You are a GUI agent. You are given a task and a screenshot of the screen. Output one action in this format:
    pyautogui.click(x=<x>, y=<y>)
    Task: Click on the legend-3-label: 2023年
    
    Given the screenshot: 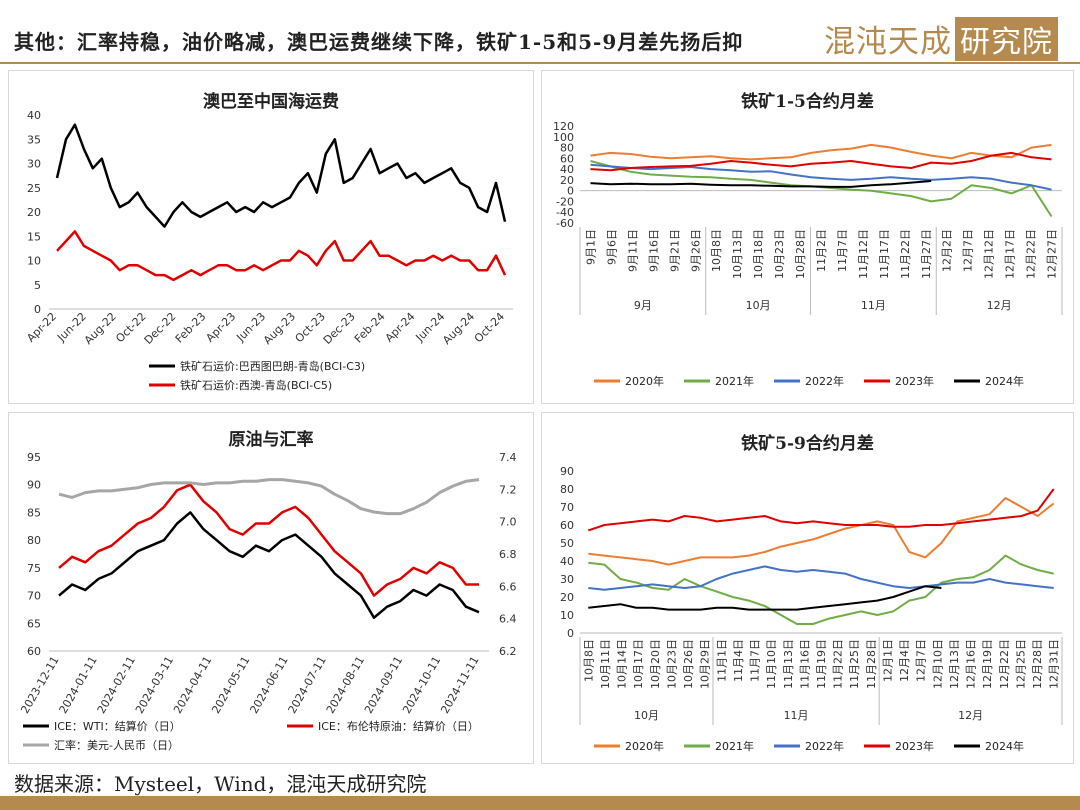 What is the action you would take?
    pyautogui.click(x=914, y=746)
    